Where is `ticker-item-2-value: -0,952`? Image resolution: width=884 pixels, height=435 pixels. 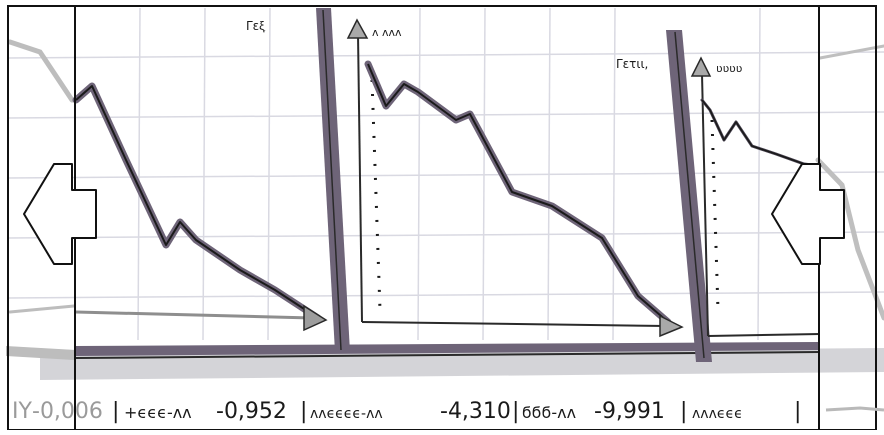 ticker-item-2-value: -0,952 is located at coordinates (251, 411).